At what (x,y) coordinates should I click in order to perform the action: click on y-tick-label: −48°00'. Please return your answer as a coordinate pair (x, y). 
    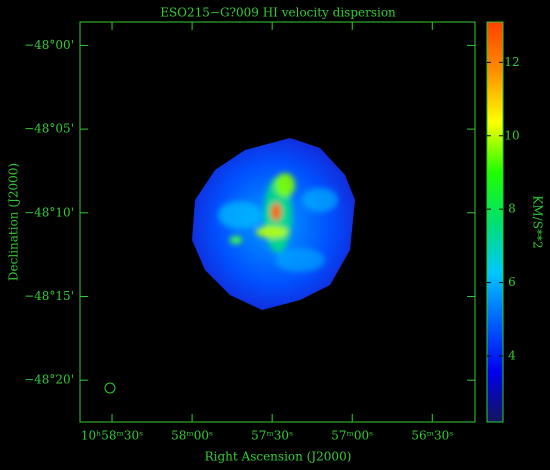
    Looking at the image, I should click on (49, 45).